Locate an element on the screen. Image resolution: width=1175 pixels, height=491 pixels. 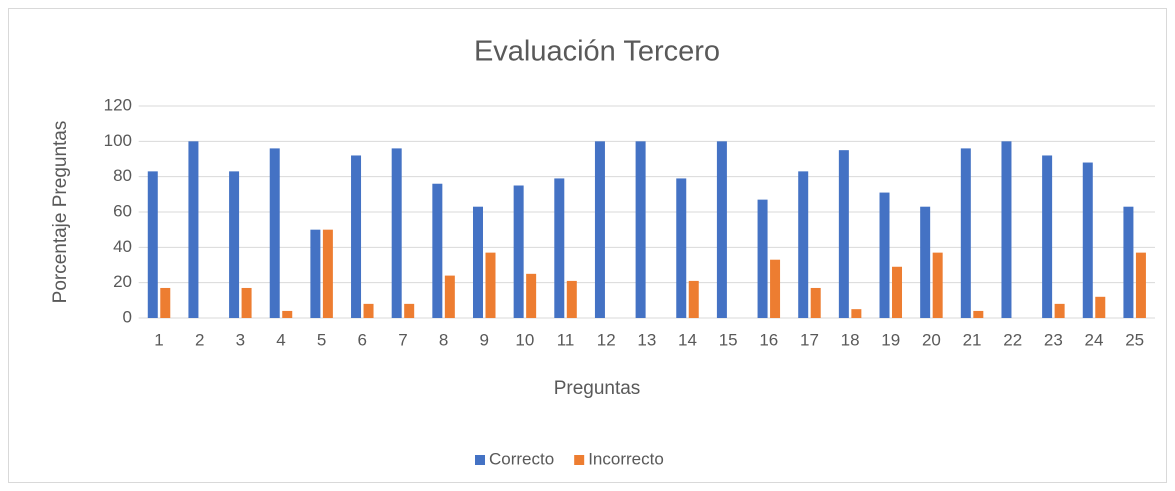
x-tick-label: 15 is located at coordinates (728, 339).